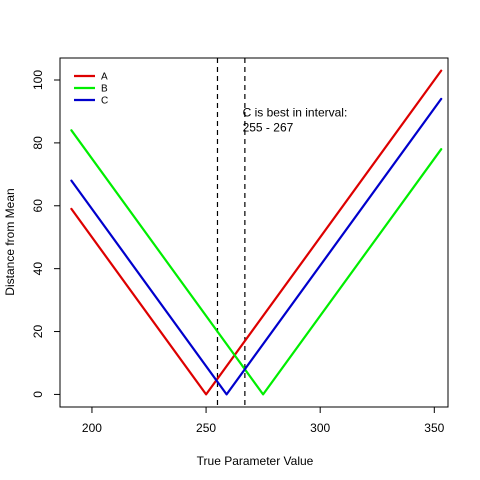  What do you see at coordinates (434, 428) in the screenshot?
I see `x-tick-label-350: 350` at bounding box center [434, 428].